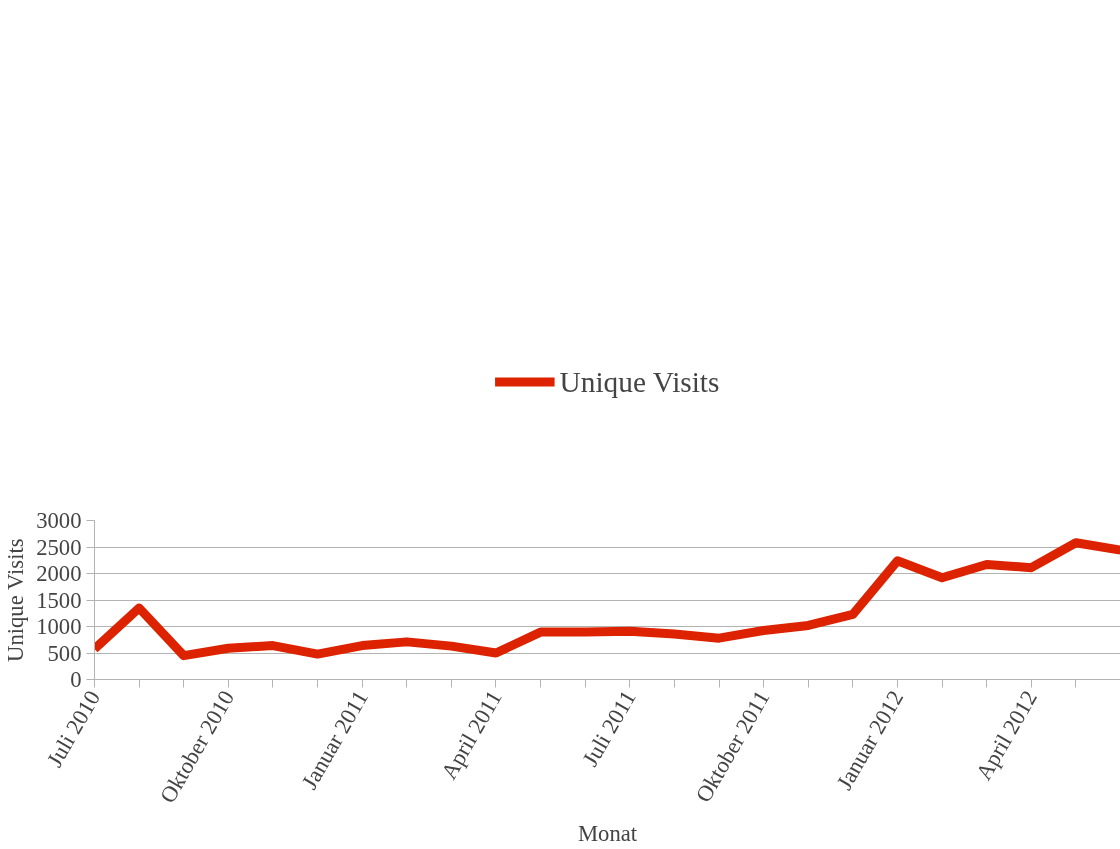 The image size is (1120, 849). Describe the element at coordinates (16, 600) in the screenshot. I see `y-axis-title: Unique Visits` at that location.